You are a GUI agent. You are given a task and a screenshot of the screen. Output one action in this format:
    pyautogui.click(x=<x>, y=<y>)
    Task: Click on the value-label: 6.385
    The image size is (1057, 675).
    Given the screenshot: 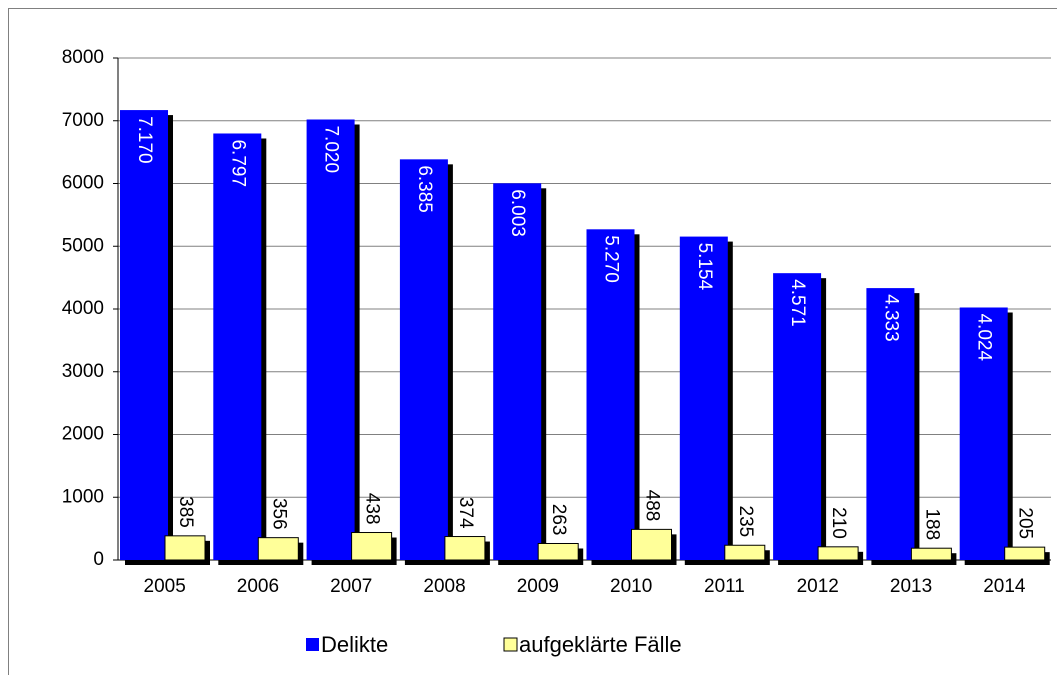 What is the action you would take?
    pyautogui.click(x=424, y=189)
    